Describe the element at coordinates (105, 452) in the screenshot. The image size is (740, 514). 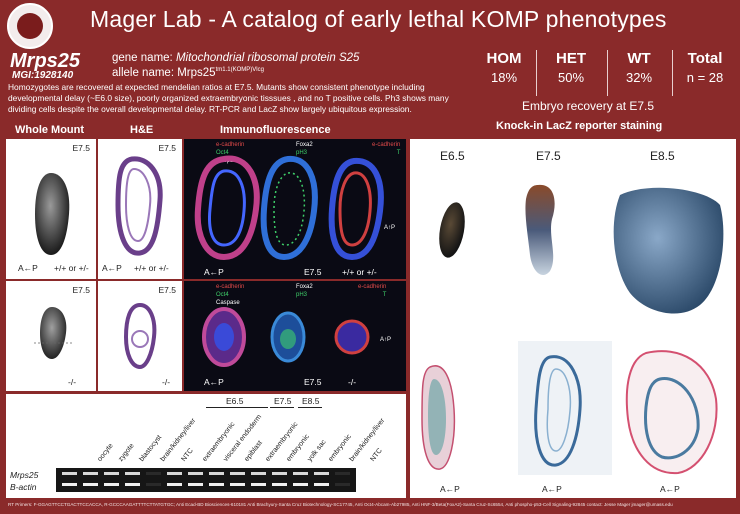
I see `gel-lane-label: oocyte` at that location.